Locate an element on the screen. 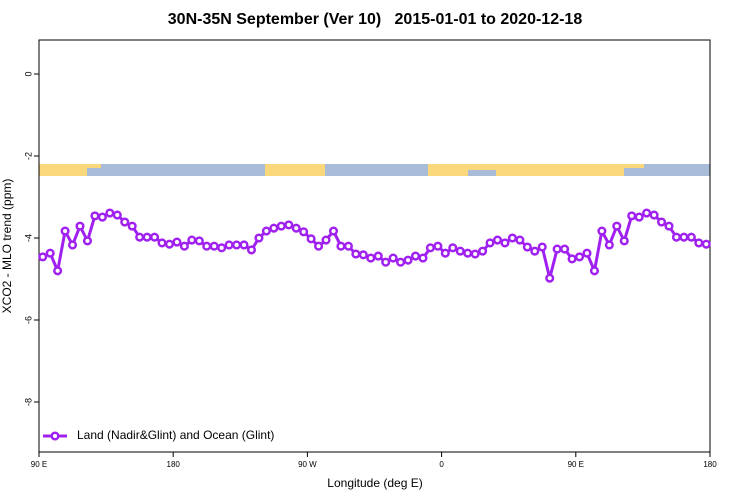 Image resolution: width=750 pixels, height=500 pixels. legend-marker is located at coordinates (55, 436).